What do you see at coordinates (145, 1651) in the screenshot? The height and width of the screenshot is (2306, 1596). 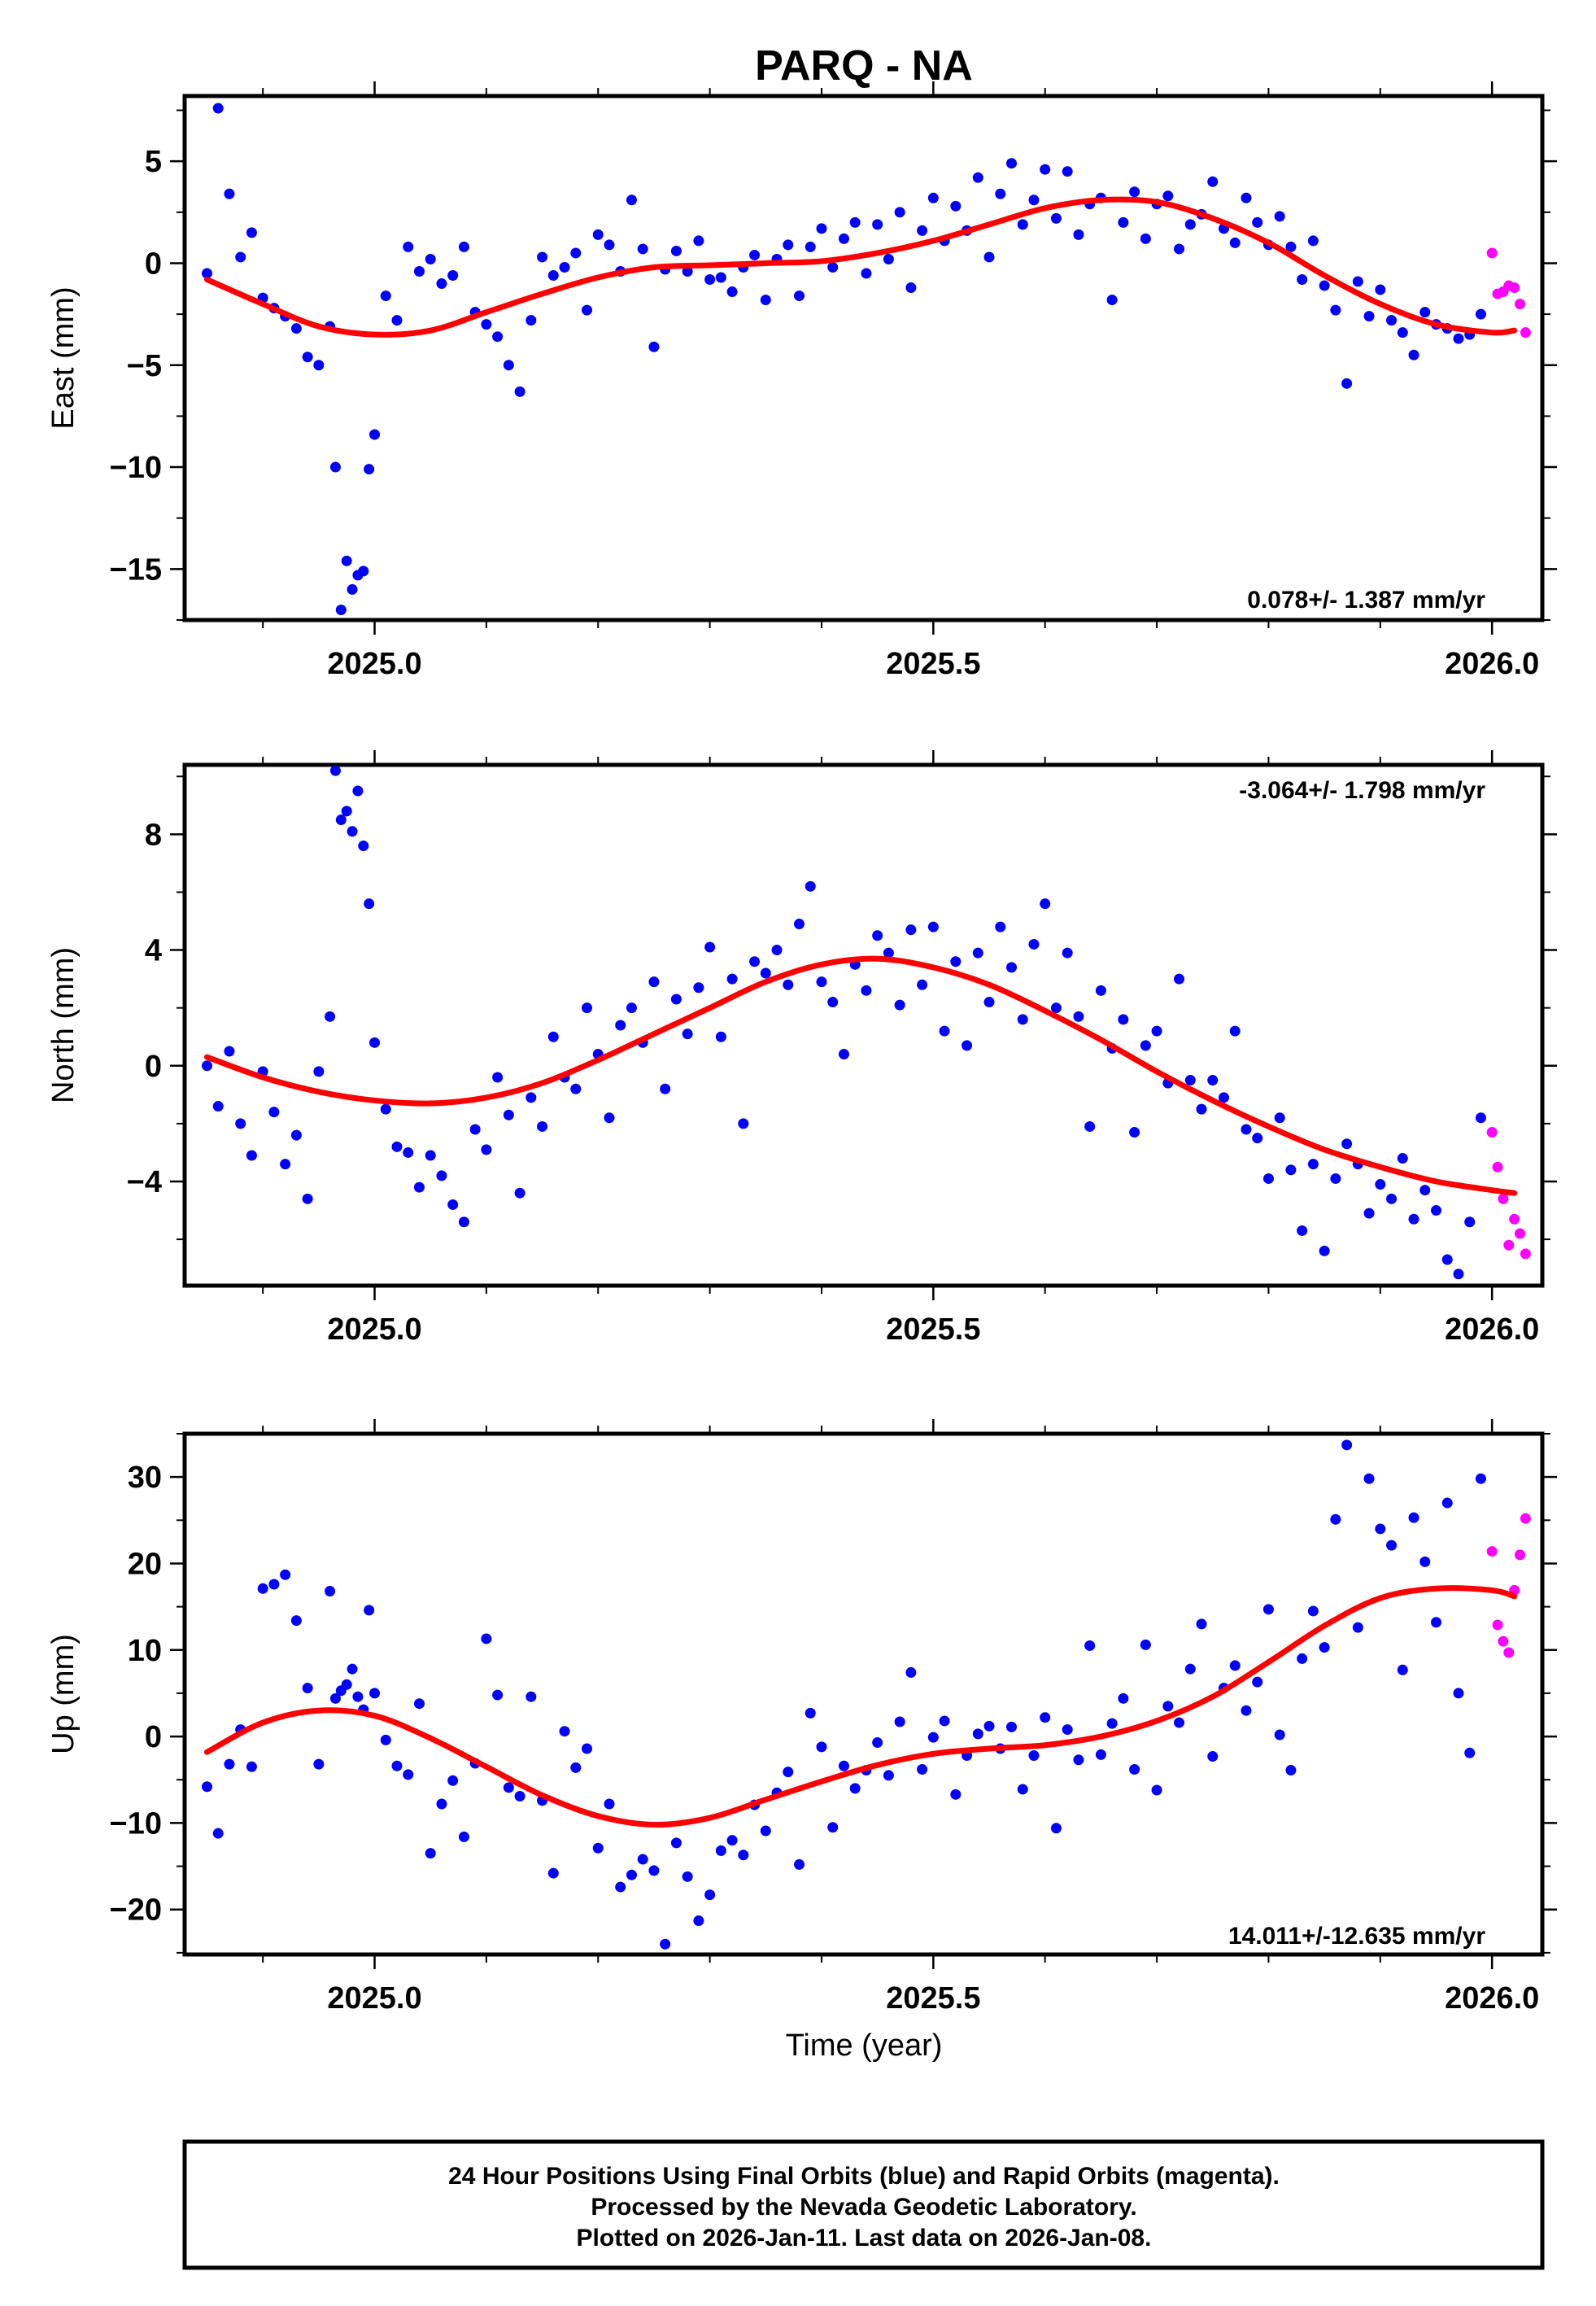 I see `y-tick-label: 10` at bounding box center [145, 1651].